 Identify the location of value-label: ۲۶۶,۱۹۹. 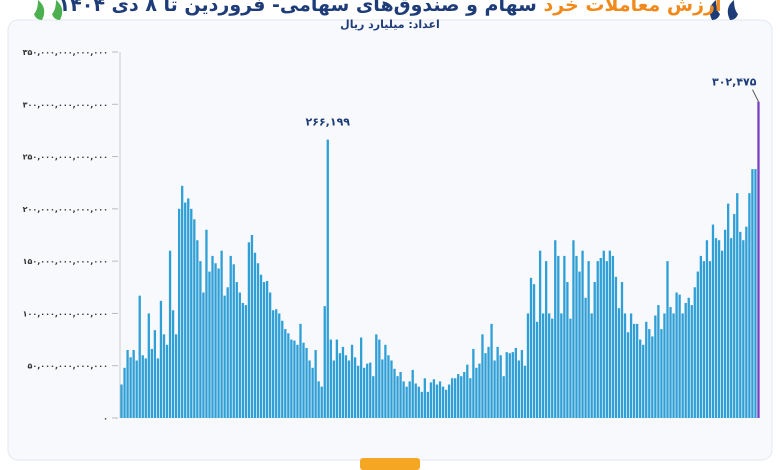
(328, 122).